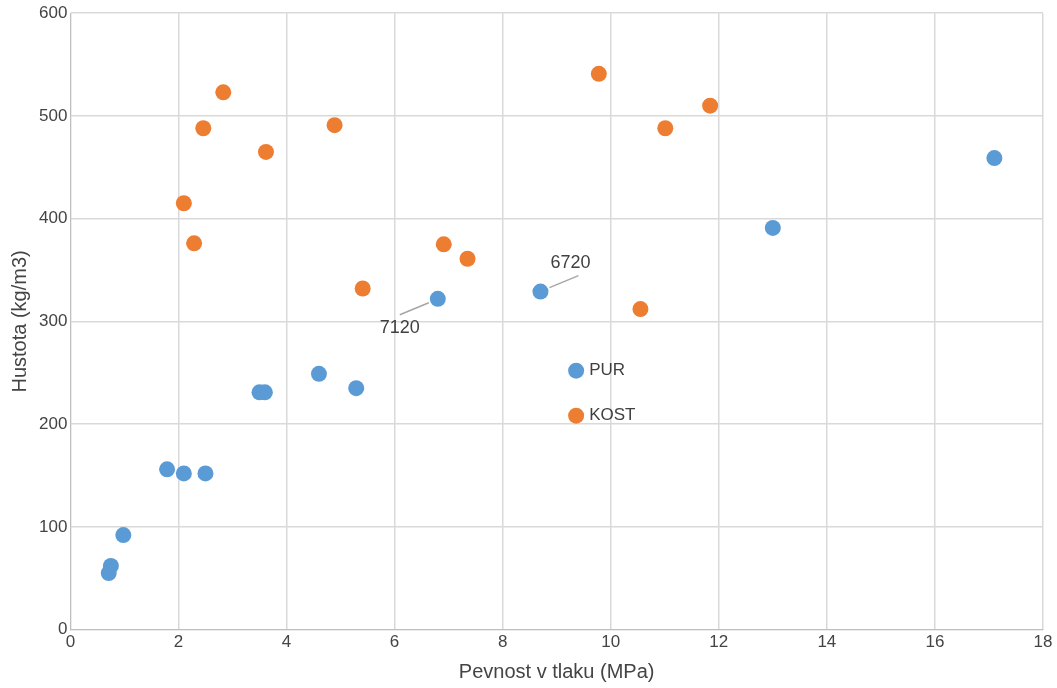 The image size is (1057, 688). Describe the element at coordinates (719, 642) in the screenshot. I see `x-tick-label: 12` at that location.